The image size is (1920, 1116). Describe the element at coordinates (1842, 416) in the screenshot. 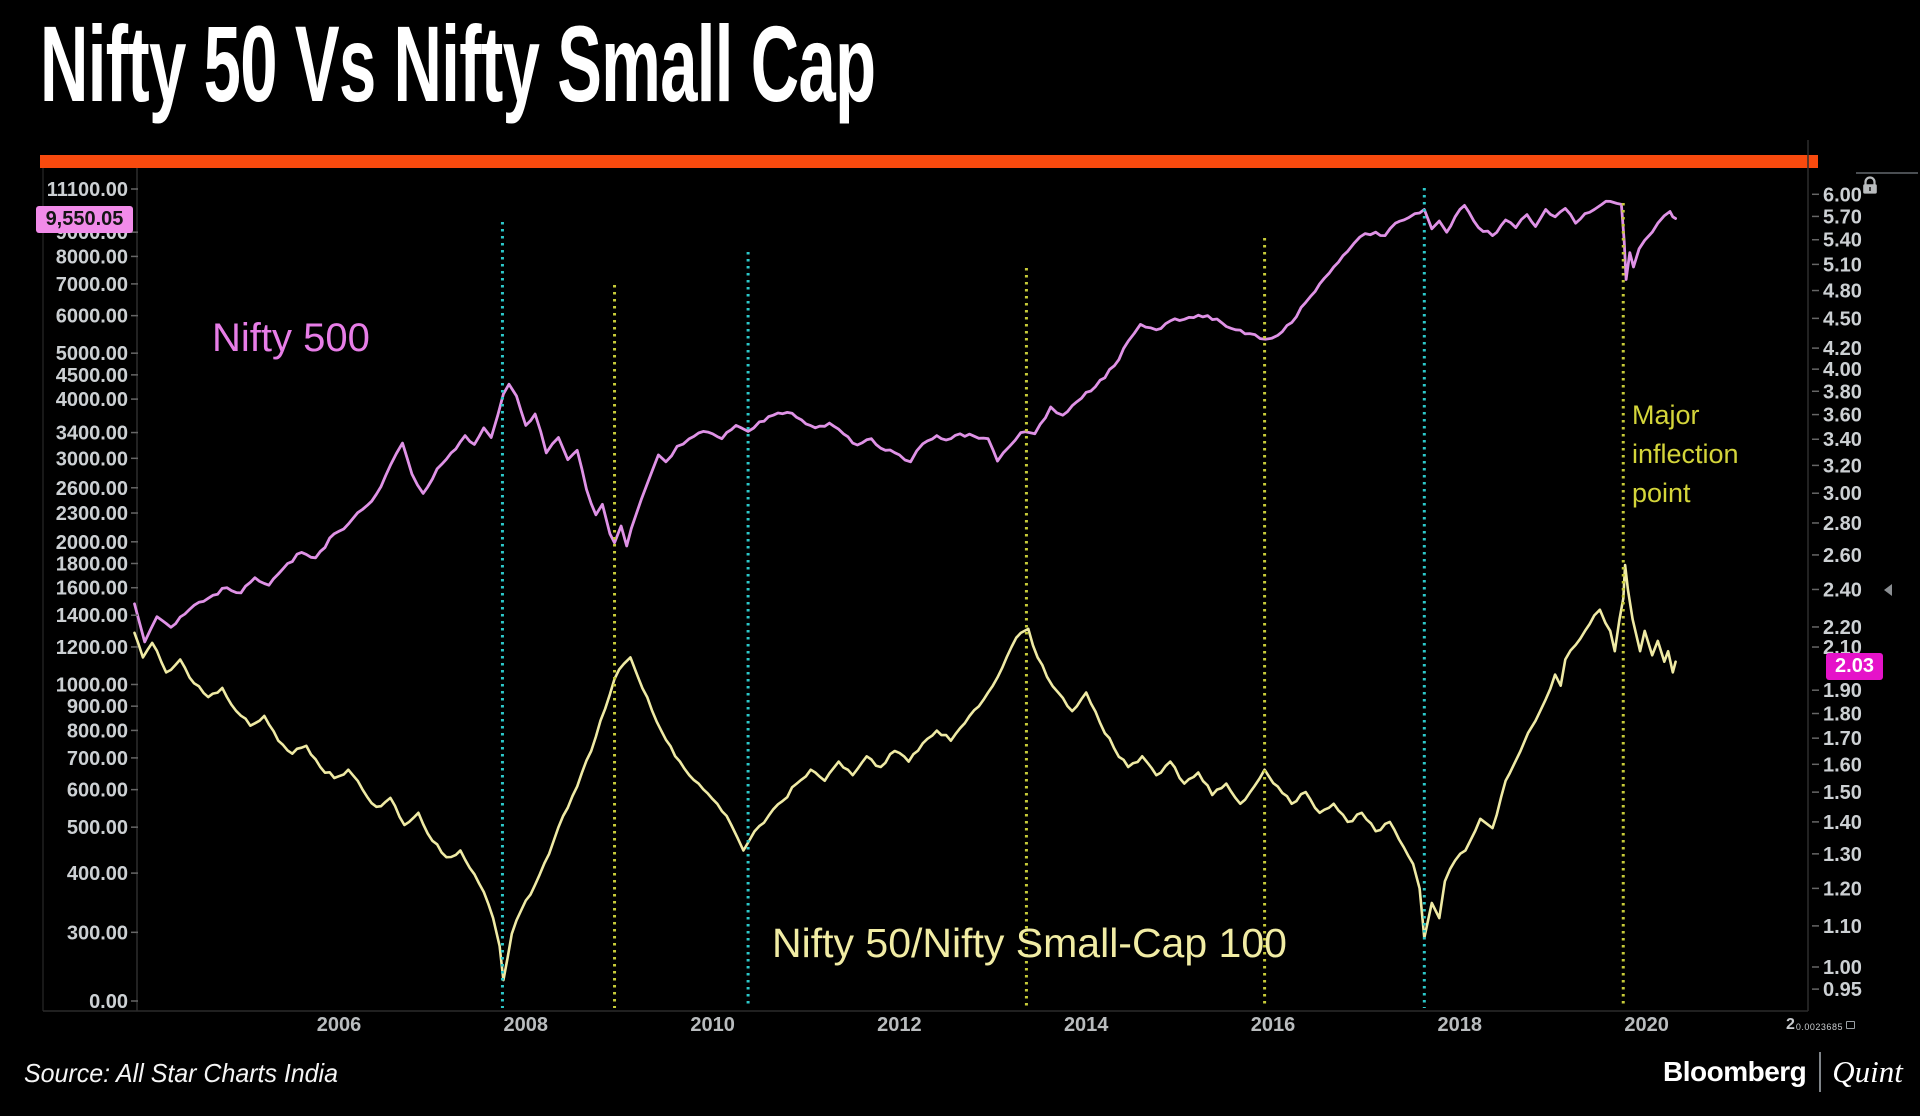

I see `right-axis-tick-label: 3.60` at that location.